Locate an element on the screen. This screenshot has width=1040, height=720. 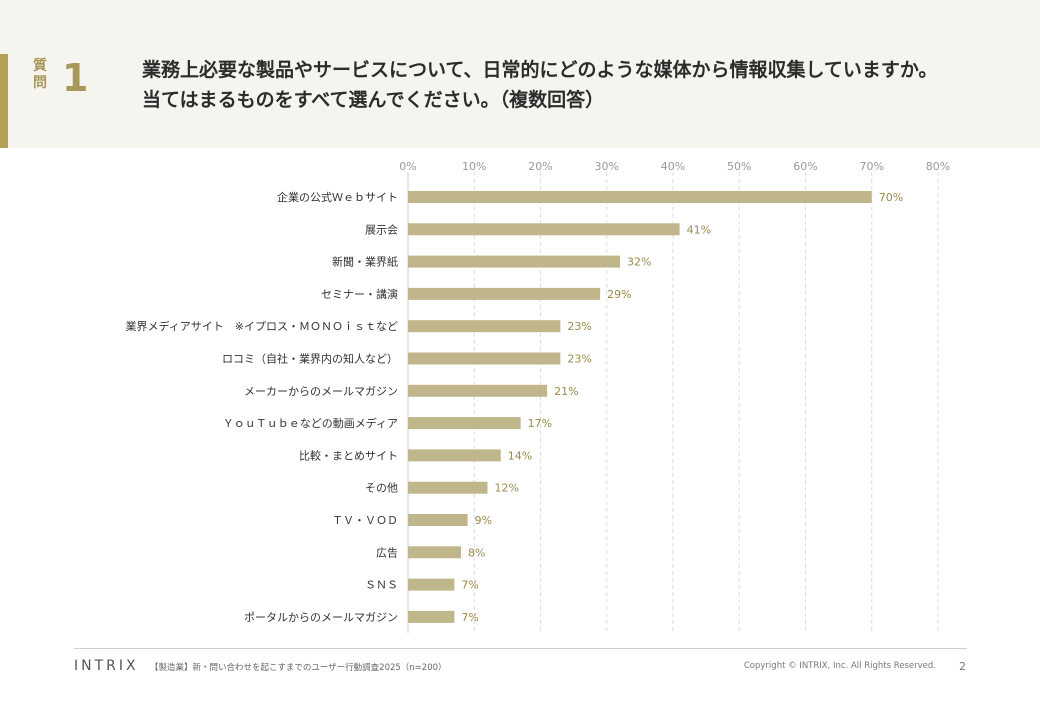
x-tick-label: 0% is located at coordinates (407, 166).